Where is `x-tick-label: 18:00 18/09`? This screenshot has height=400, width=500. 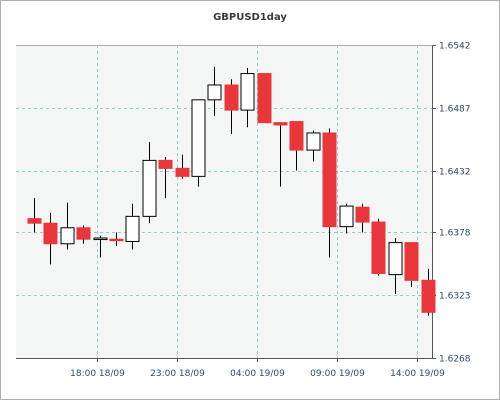 x-tick-label: 18:00 18/09 is located at coordinates (97, 374).